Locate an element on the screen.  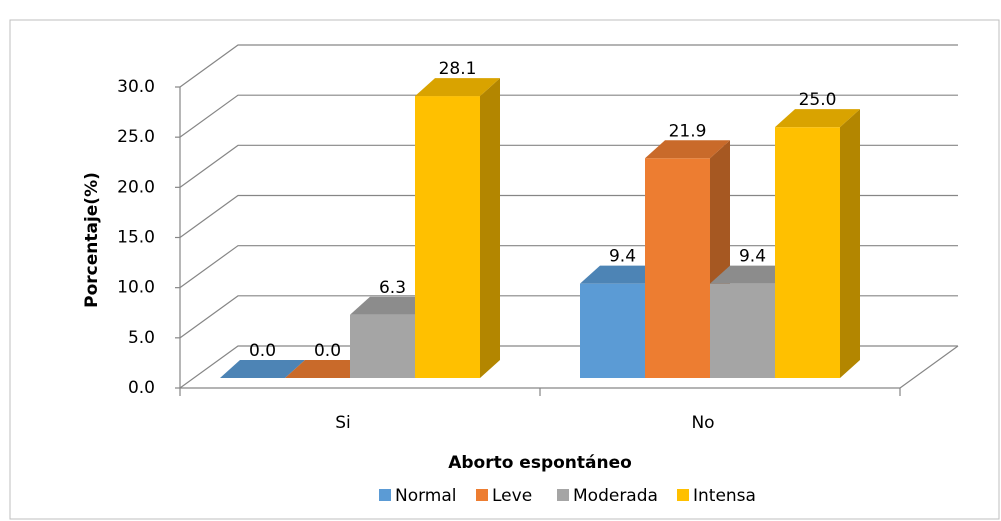
y-tick-label: 0.0 is located at coordinates (141, 388).